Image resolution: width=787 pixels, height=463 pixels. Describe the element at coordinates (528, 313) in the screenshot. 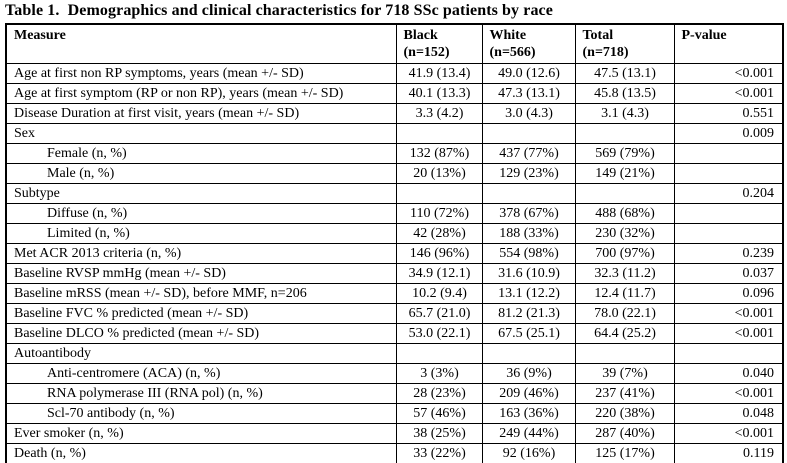

I see `white-value-cell: 81.2 (21.3)` at that location.